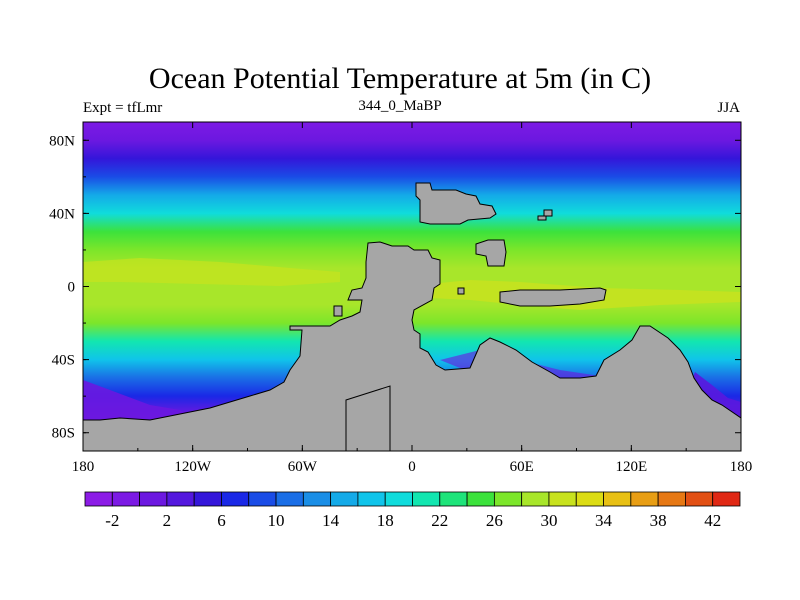 The width and height of the screenshot is (800, 600). Describe the element at coordinates (63, 361) in the screenshot. I see `y-tick-label: 40S` at that location.